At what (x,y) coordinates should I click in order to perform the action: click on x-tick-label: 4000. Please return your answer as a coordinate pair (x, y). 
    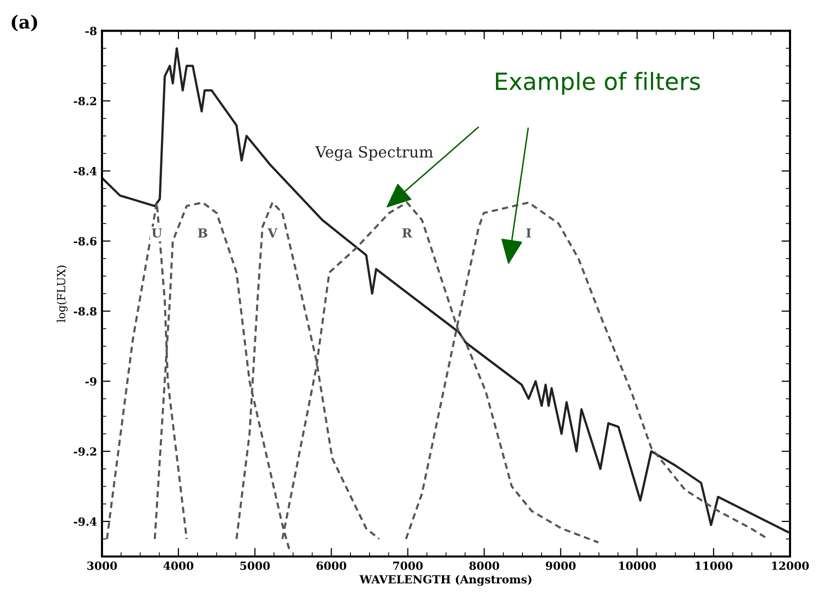
    Looking at the image, I should click on (178, 566).